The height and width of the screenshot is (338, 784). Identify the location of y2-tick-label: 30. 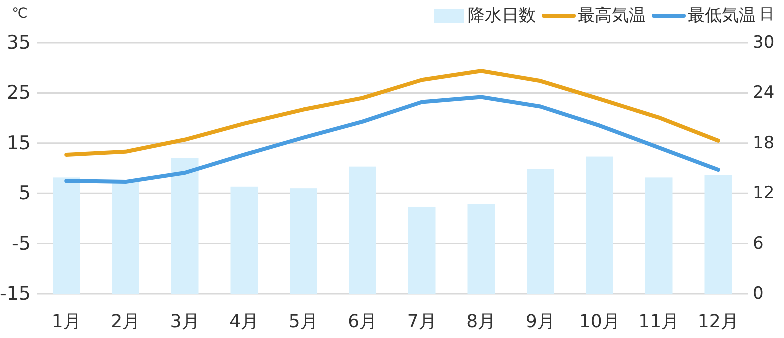
(764, 43).